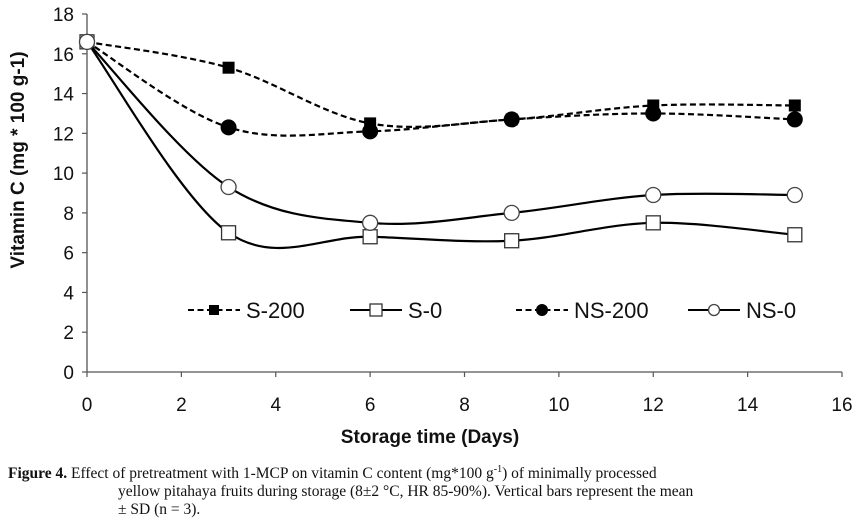  What do you see at coordinates (68, 293) in the screenshot?
I see `y-tick-label: 4` at bounding box center [68, 293].